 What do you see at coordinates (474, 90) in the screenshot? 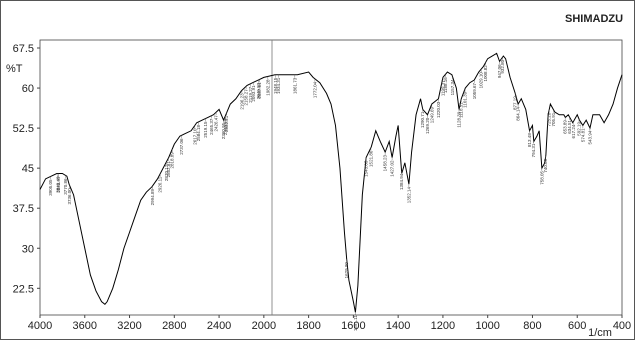
I see `peak-label: 1059.67` at bounding box center [474, 90].